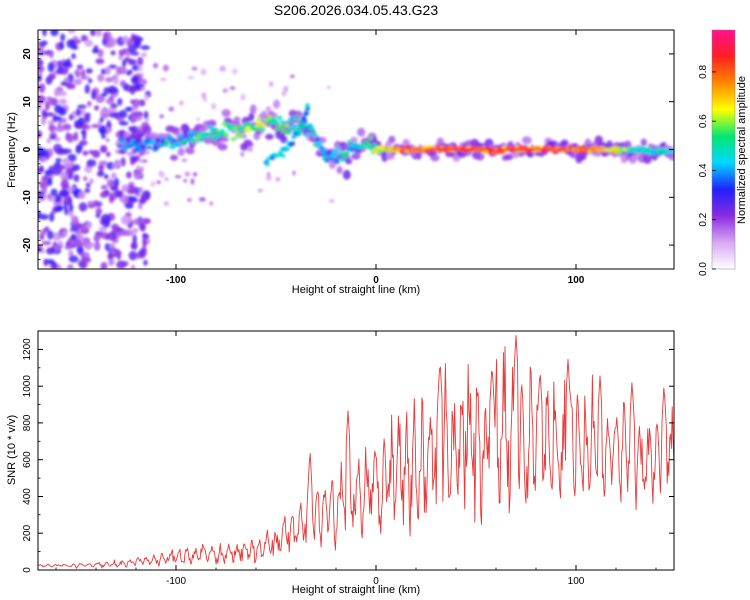  Describe the element at coordinates (356, 290) in the screenshot. I see `spectrogram-x-axis-label: Height of straight line (km)` at that location.